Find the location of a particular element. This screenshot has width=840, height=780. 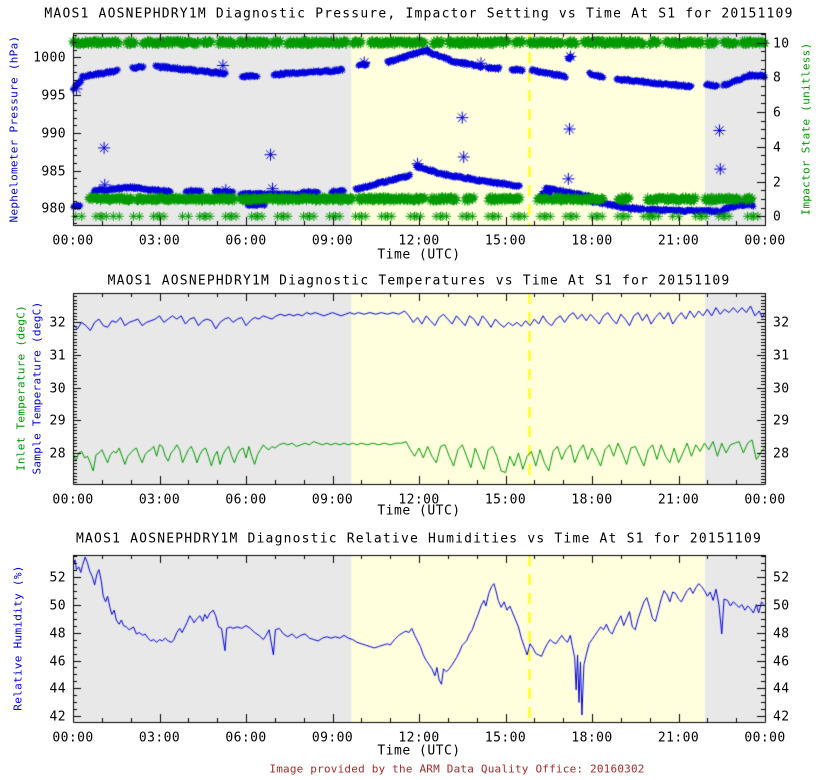

y-tick-label: 985 is located at coordinates (53, 171).